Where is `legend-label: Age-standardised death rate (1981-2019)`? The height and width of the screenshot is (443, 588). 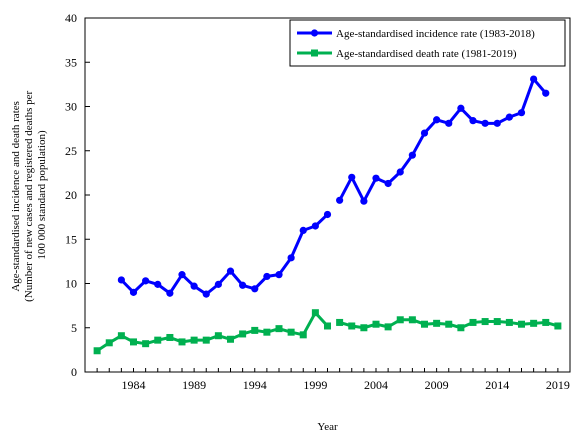
legend-label: Age-standardised death rate (1981-2019) is located at coordinates (426, 54).